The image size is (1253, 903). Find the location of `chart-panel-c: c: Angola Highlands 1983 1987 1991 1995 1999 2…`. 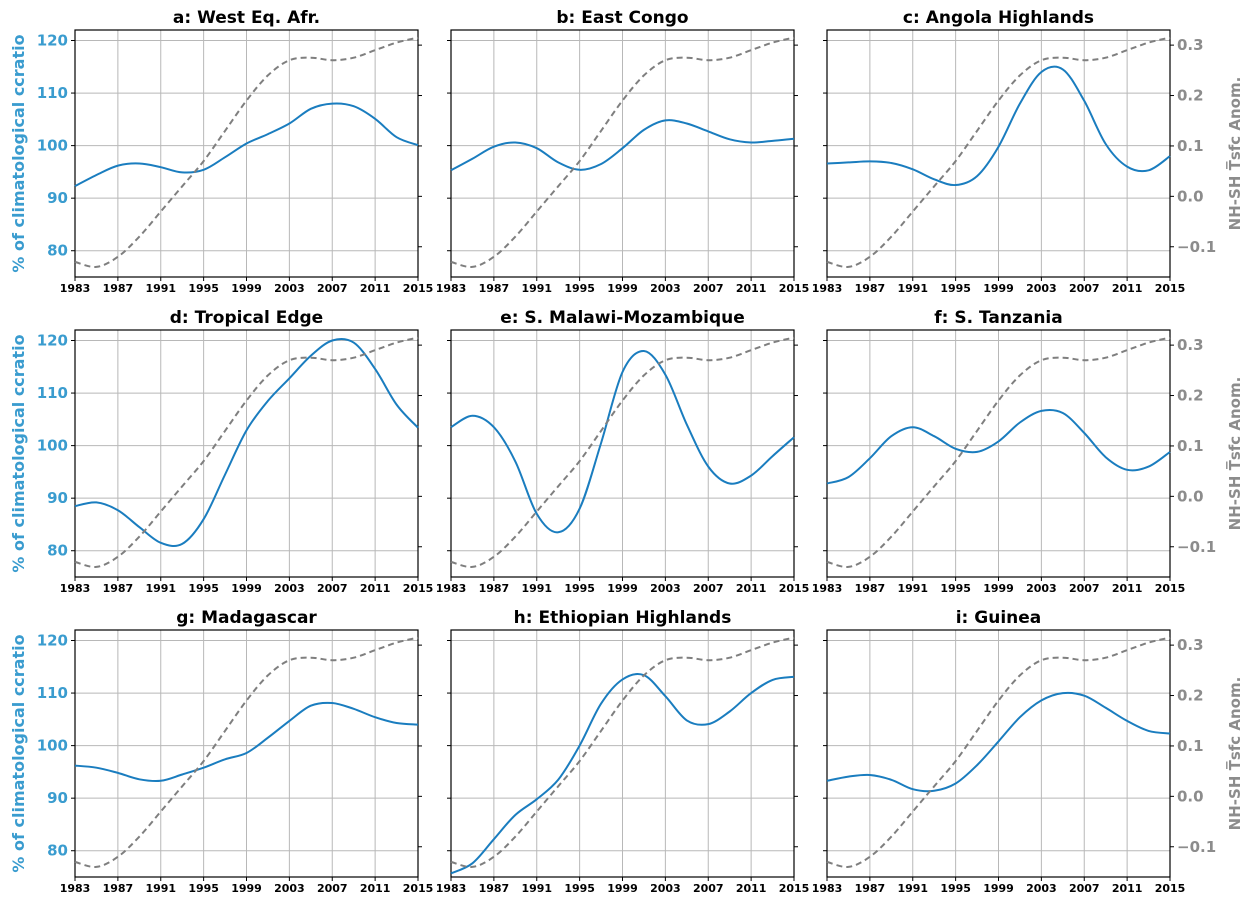

chart-panel-c: c: Angola Highlands 1983 1987 1991 1995 1999 2… is located at coordinates (1014, 151).